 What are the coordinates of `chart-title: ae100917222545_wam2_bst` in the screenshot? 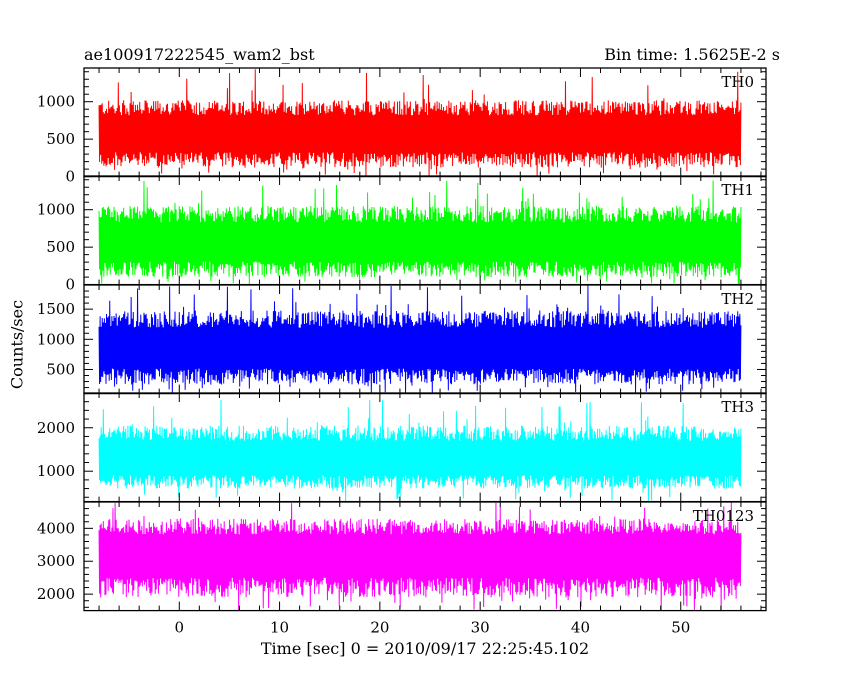 It's located at (199, 54).